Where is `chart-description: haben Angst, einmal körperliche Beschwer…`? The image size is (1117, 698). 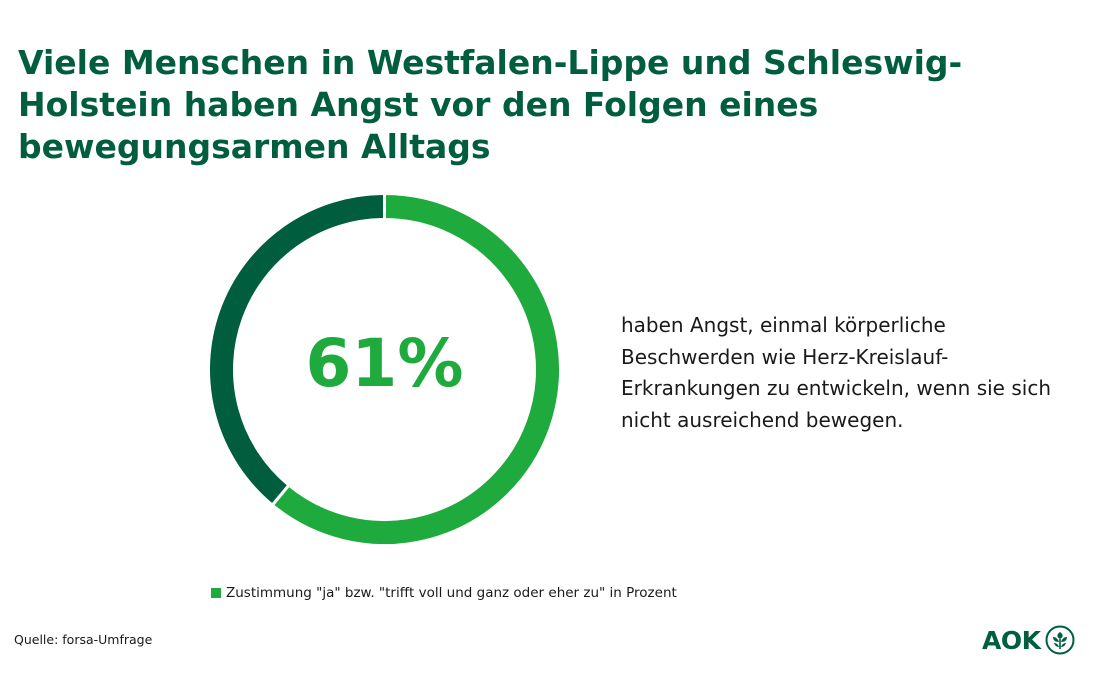
chart-description: haben Angst, einmal körperliche Beschwer… is located at coordinates (836, 372).